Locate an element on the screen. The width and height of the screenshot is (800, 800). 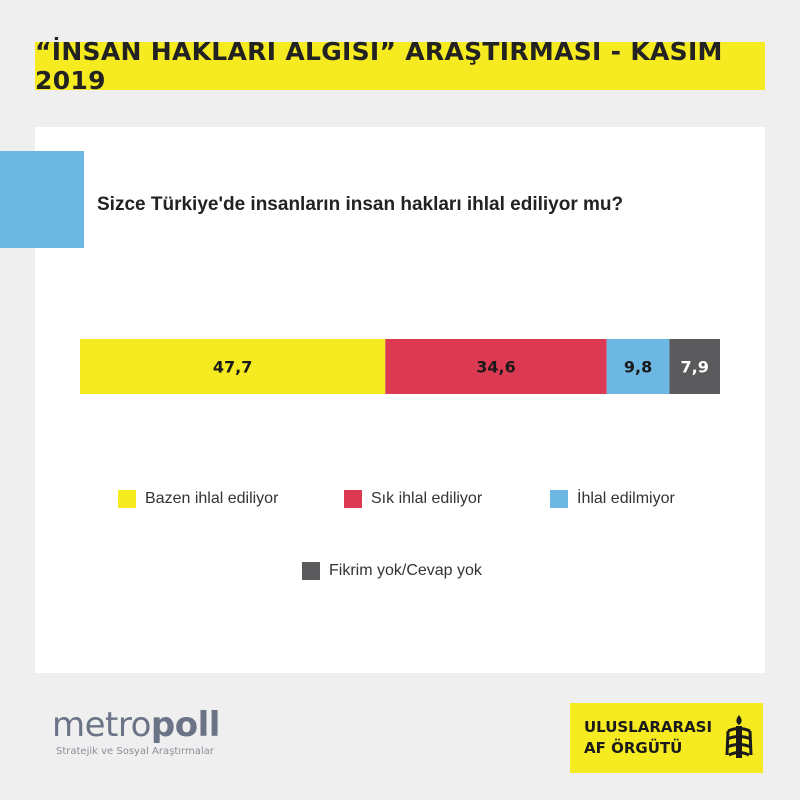
bar-value-label: 47,7 is located at coordinates (232, 367).